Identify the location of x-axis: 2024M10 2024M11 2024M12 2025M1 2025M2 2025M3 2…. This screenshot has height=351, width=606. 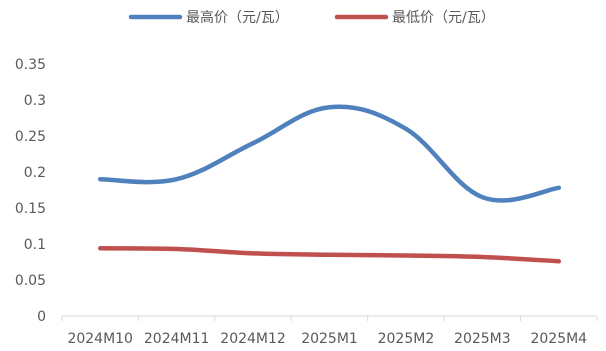
(329, 331).